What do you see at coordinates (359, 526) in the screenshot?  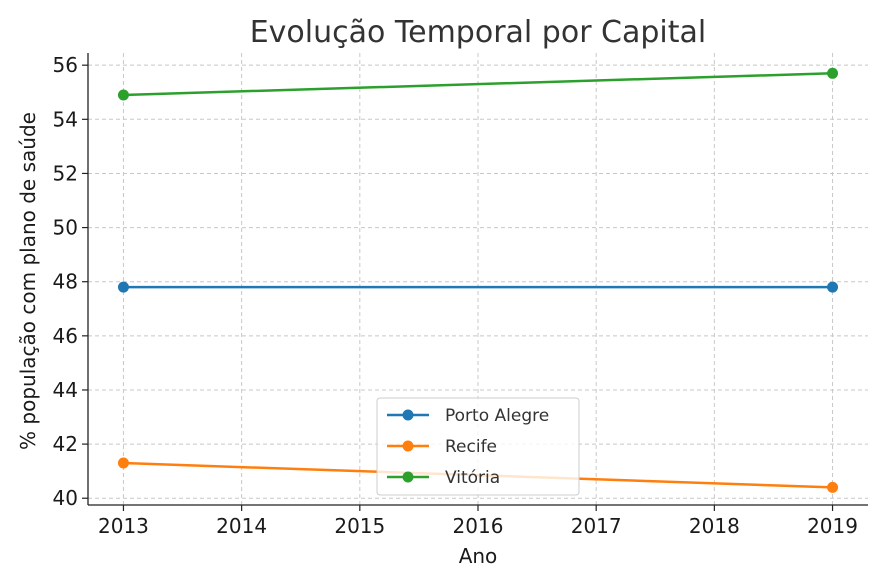 I see `x-tick-label: 2015` at bounding box center [359, 526].